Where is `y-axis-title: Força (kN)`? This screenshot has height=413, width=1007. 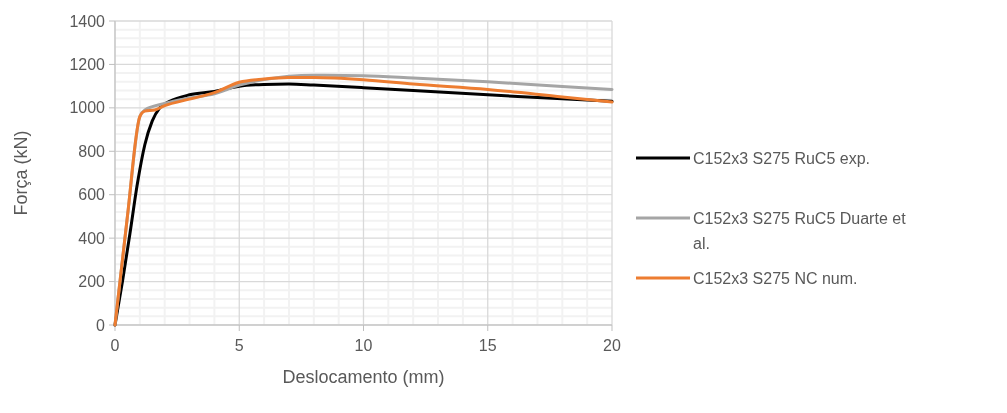 y-axis-title: Força (kN) is located at coordinates (21, 173).